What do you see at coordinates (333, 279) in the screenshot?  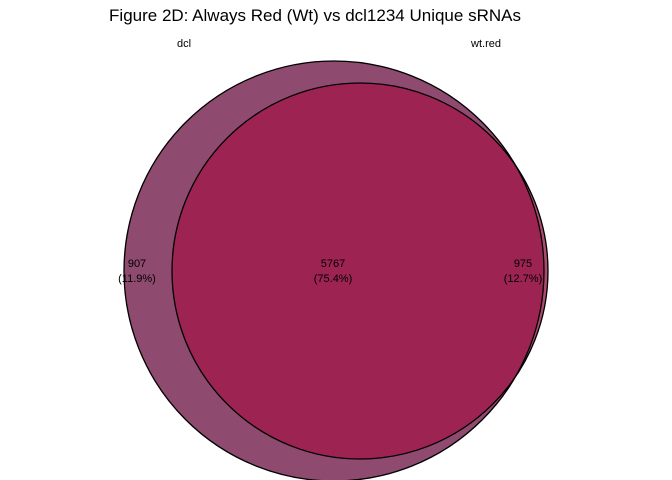 I see `shared-percent: (75.4%)` at bounding box center [333, 279].